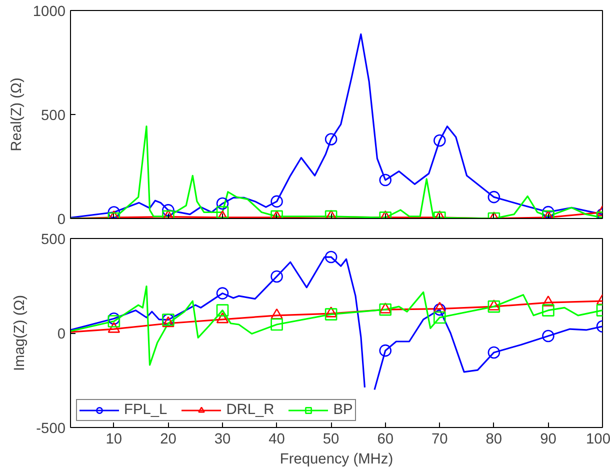 This screenshot has width=610, height=470. What do you see at coordinates (250, 410) in the screenshot?
I see `legend-label: DRL_R` at bounding box center [250, 410].